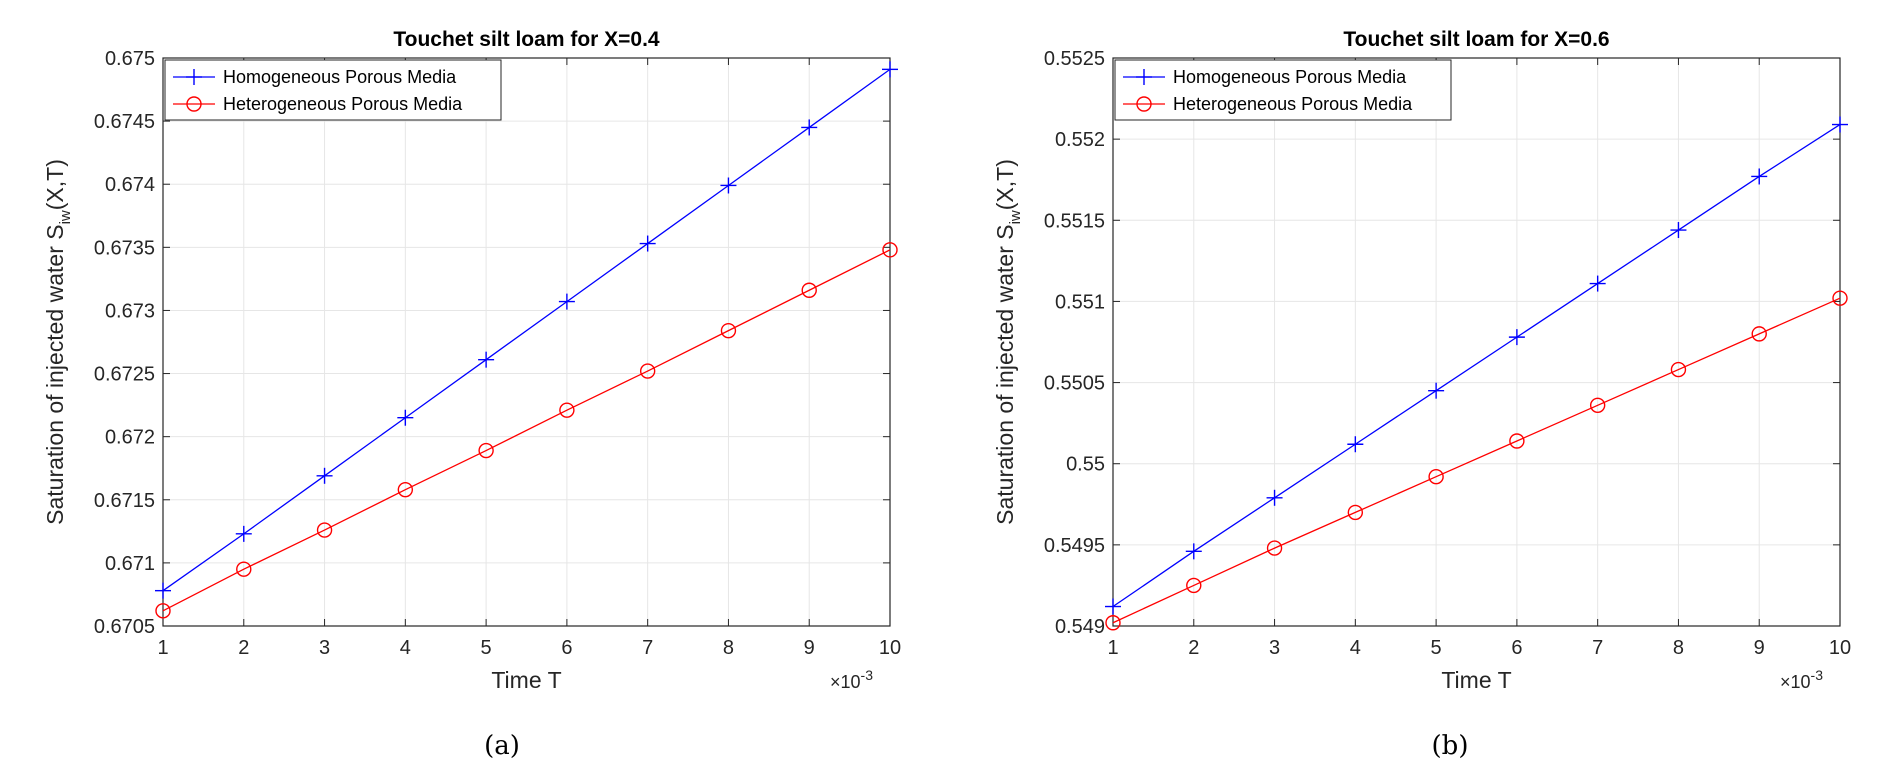 The image size is (1888, 766). Describe the element at coordinates (130, 185) in the screenshot. I see `y-tick-label: 0.674` at that location.